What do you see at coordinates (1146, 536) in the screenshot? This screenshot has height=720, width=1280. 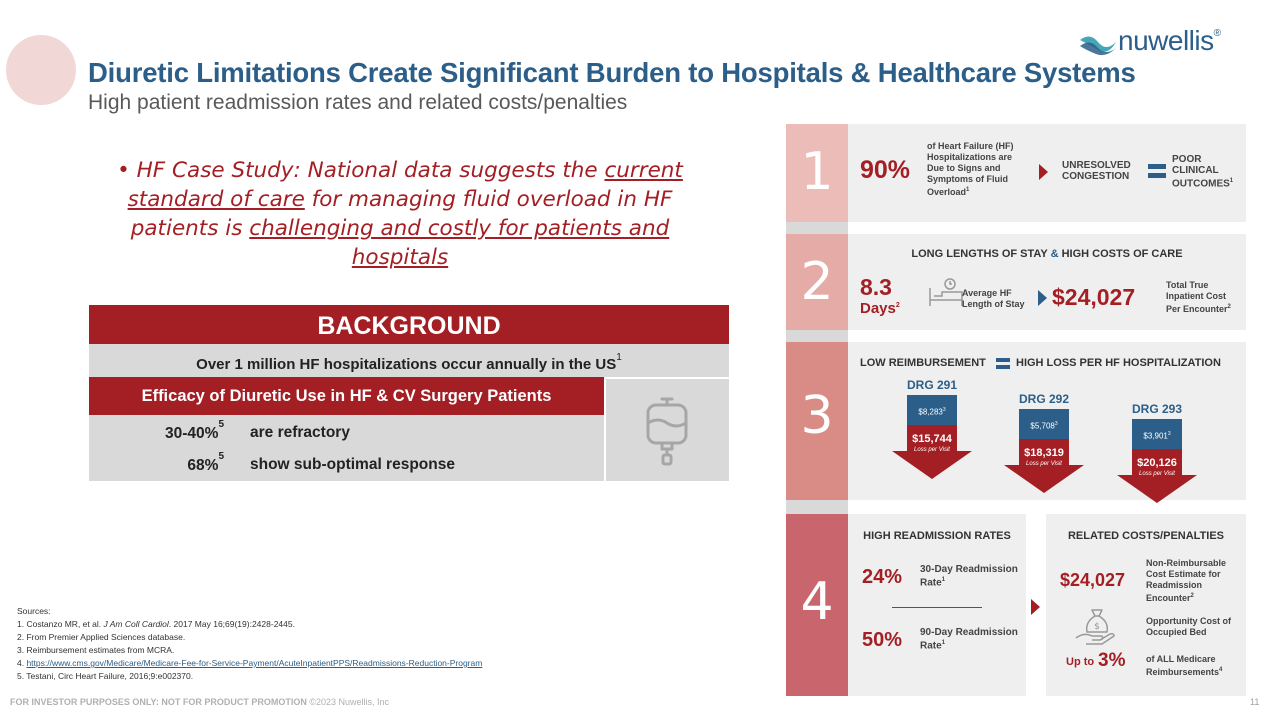 I see `costs-penalties-title: RELATED COSTS/PENALTIES` at bounding box center [1146, 536].